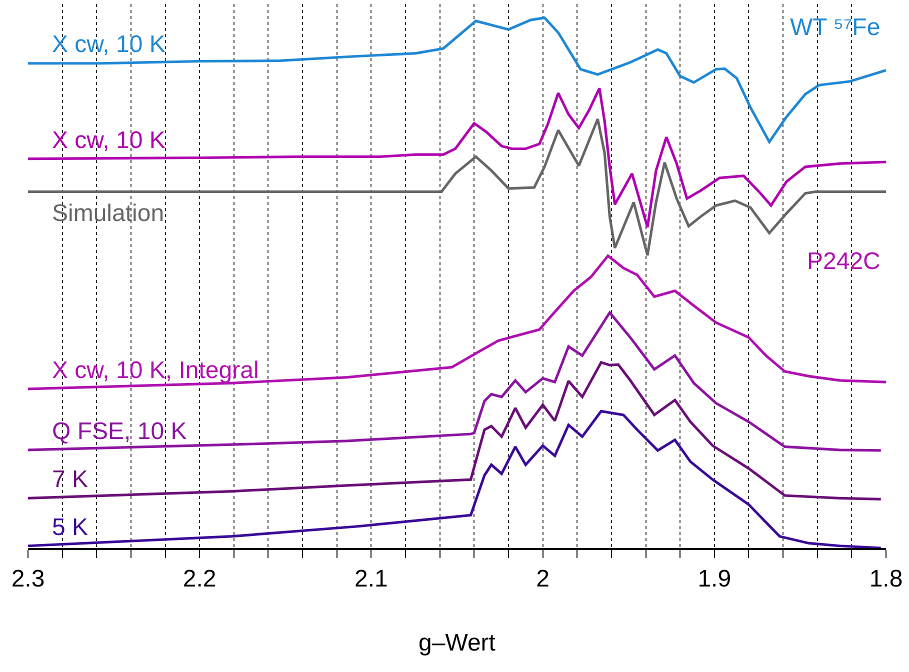 This screenshot has width=909, height=672. I want to click on x-tick-label: 2, so click(543, 579).